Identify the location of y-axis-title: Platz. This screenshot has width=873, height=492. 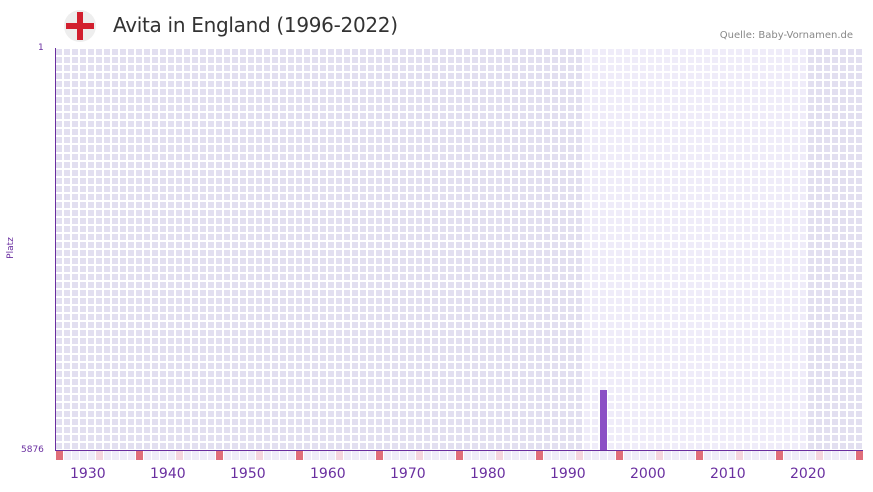
(11, 248).